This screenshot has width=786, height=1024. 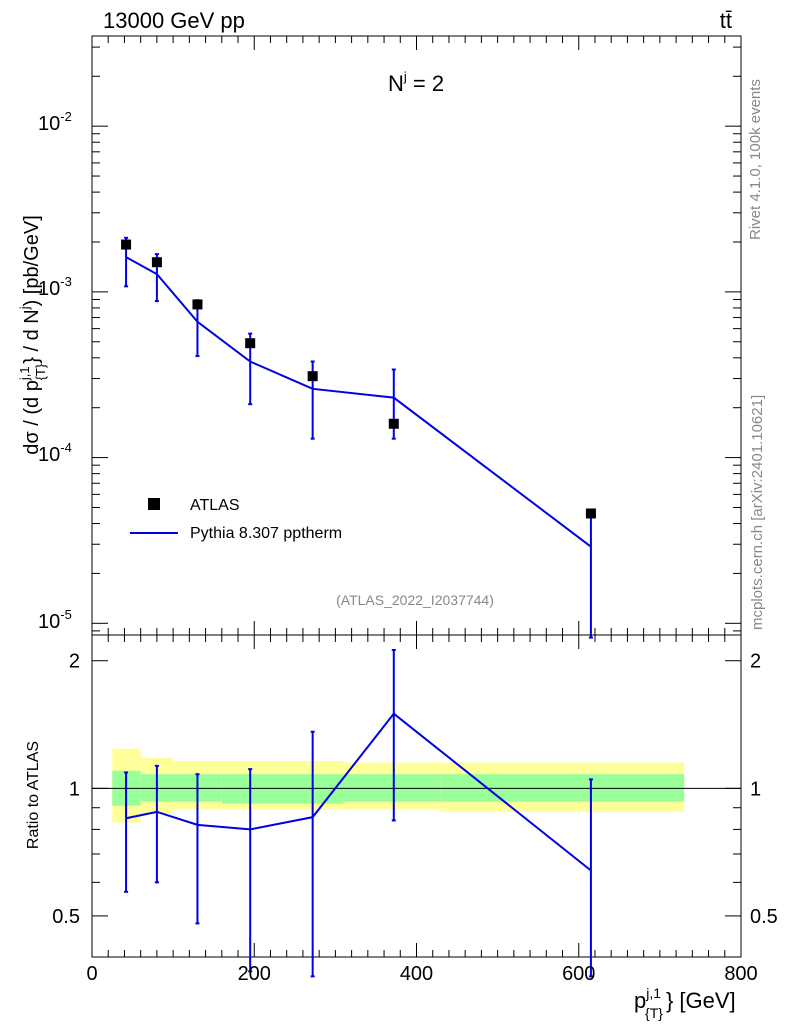 What do you see at coordinates (215, 505) in the screenshot?
I see `legend-atlas-label: ATLAS` at bounding box center [215, 505].